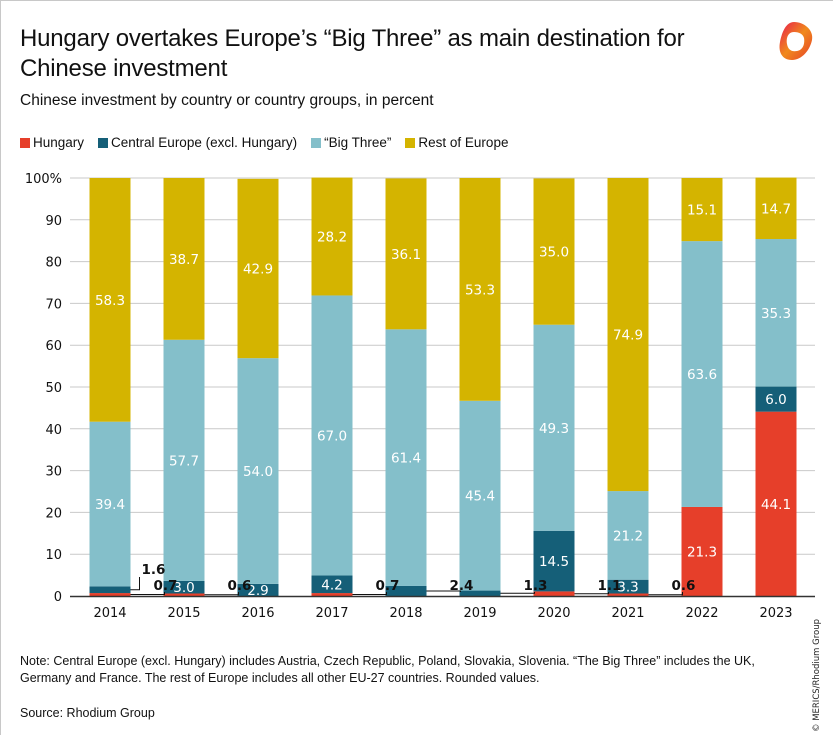 This screenshot has width=835, height=737. What do you see at coordinates (553, 613) in the screenshot?
I see `x-tick-label: 2020` at bounding box center [553, 613].